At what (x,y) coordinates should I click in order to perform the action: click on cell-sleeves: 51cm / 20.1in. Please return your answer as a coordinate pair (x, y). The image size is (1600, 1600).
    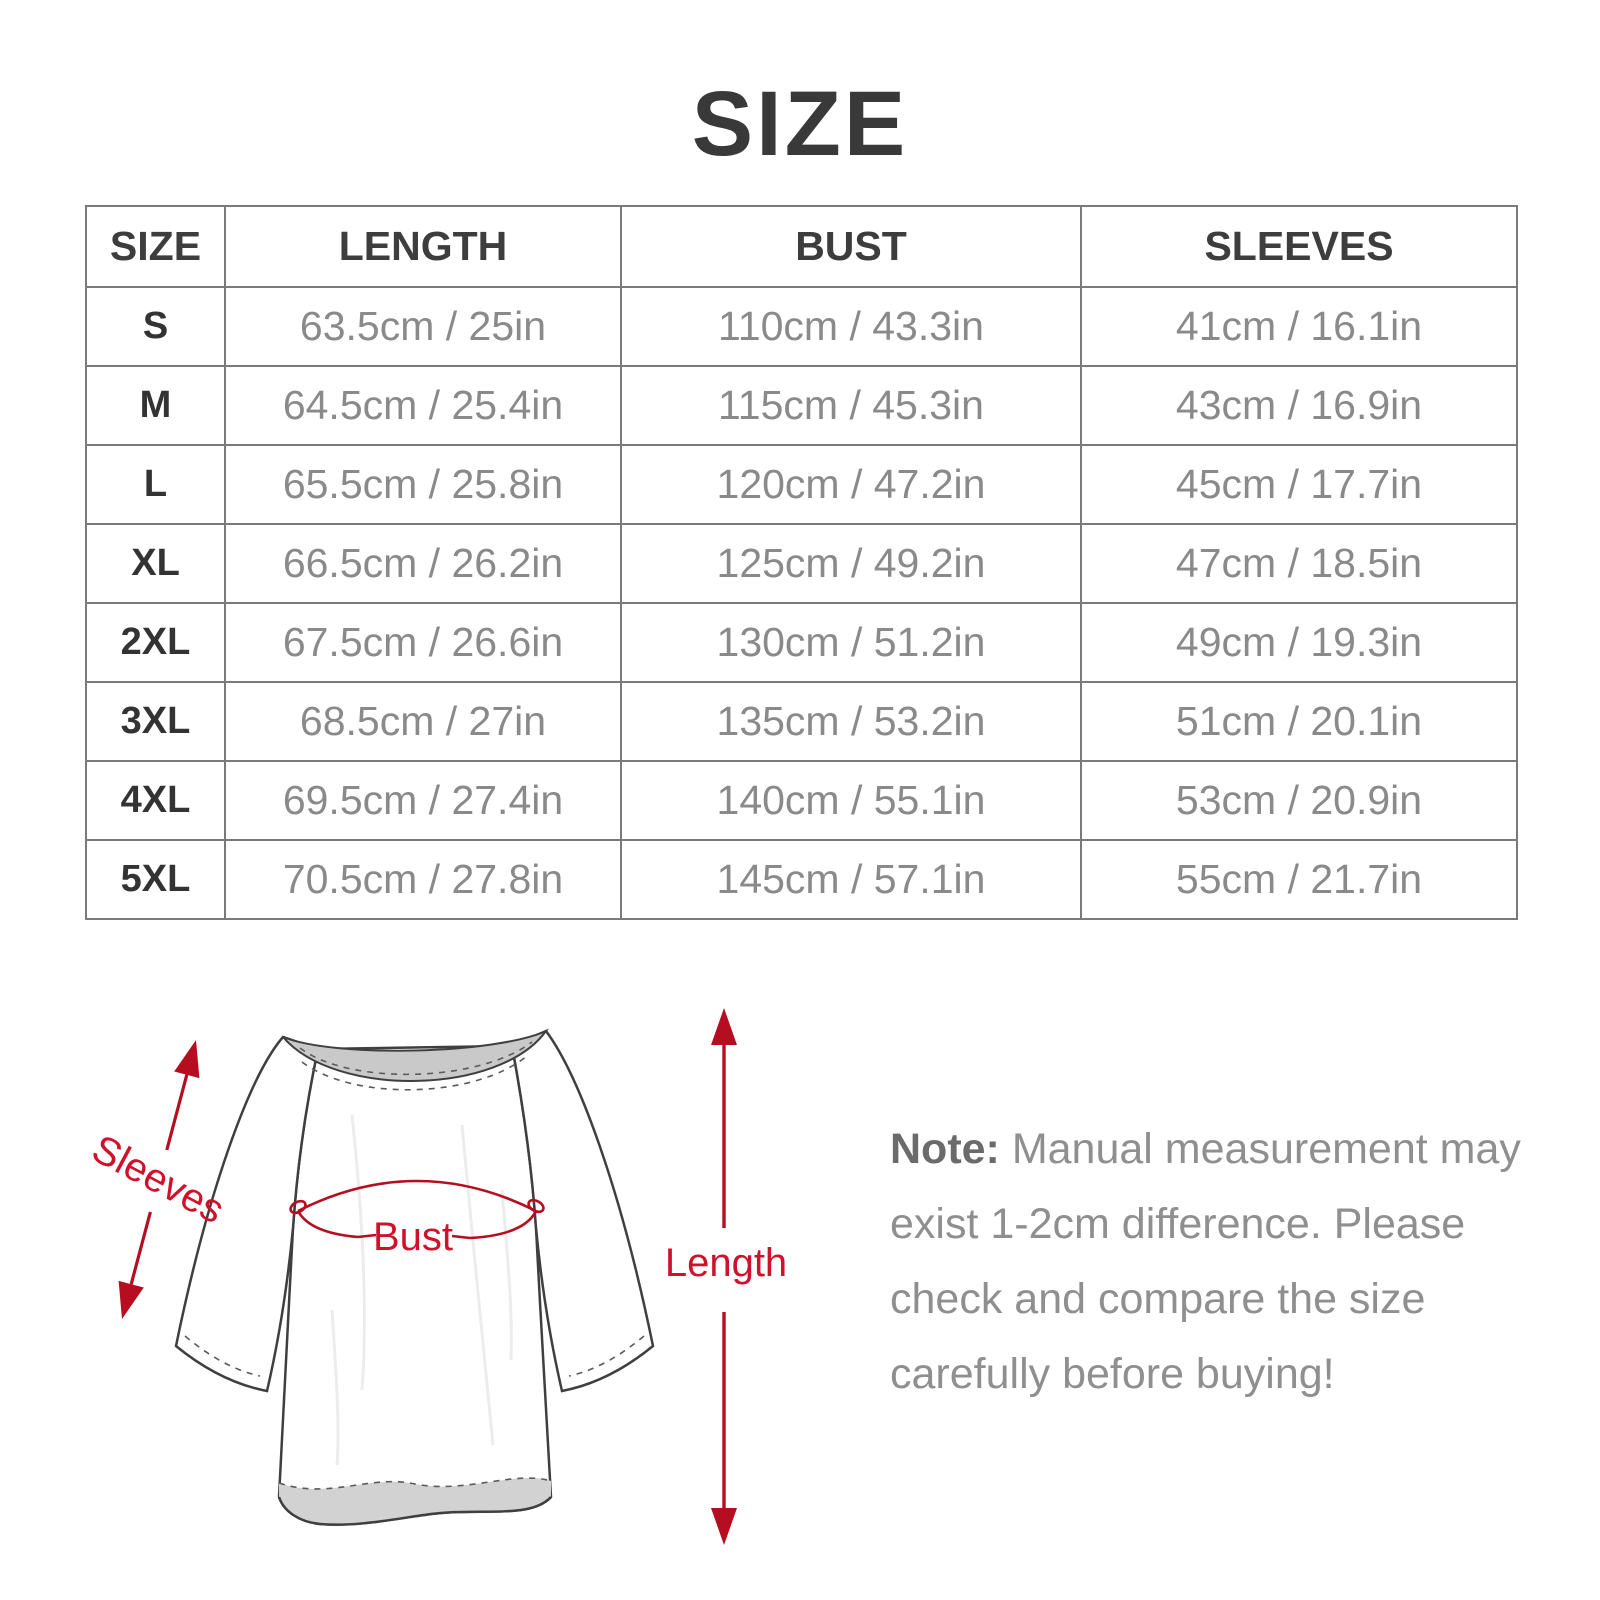
    Looking at the image, I should click on (1299, 721).